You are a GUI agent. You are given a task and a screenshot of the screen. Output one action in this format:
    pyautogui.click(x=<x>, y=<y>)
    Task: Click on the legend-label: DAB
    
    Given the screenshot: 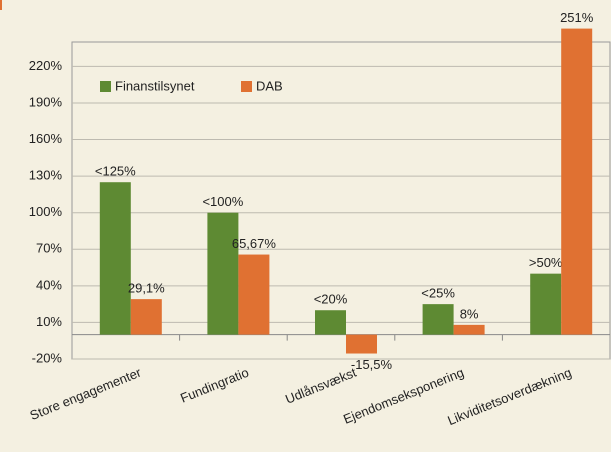 What is the action you would take?
    pyautogui.click(x=269, y=85)
    